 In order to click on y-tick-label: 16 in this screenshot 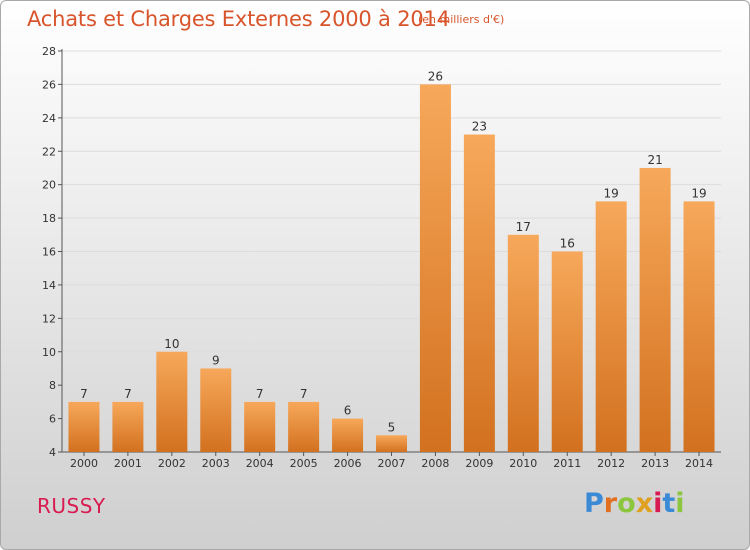, I will do `click(49, 252)`.